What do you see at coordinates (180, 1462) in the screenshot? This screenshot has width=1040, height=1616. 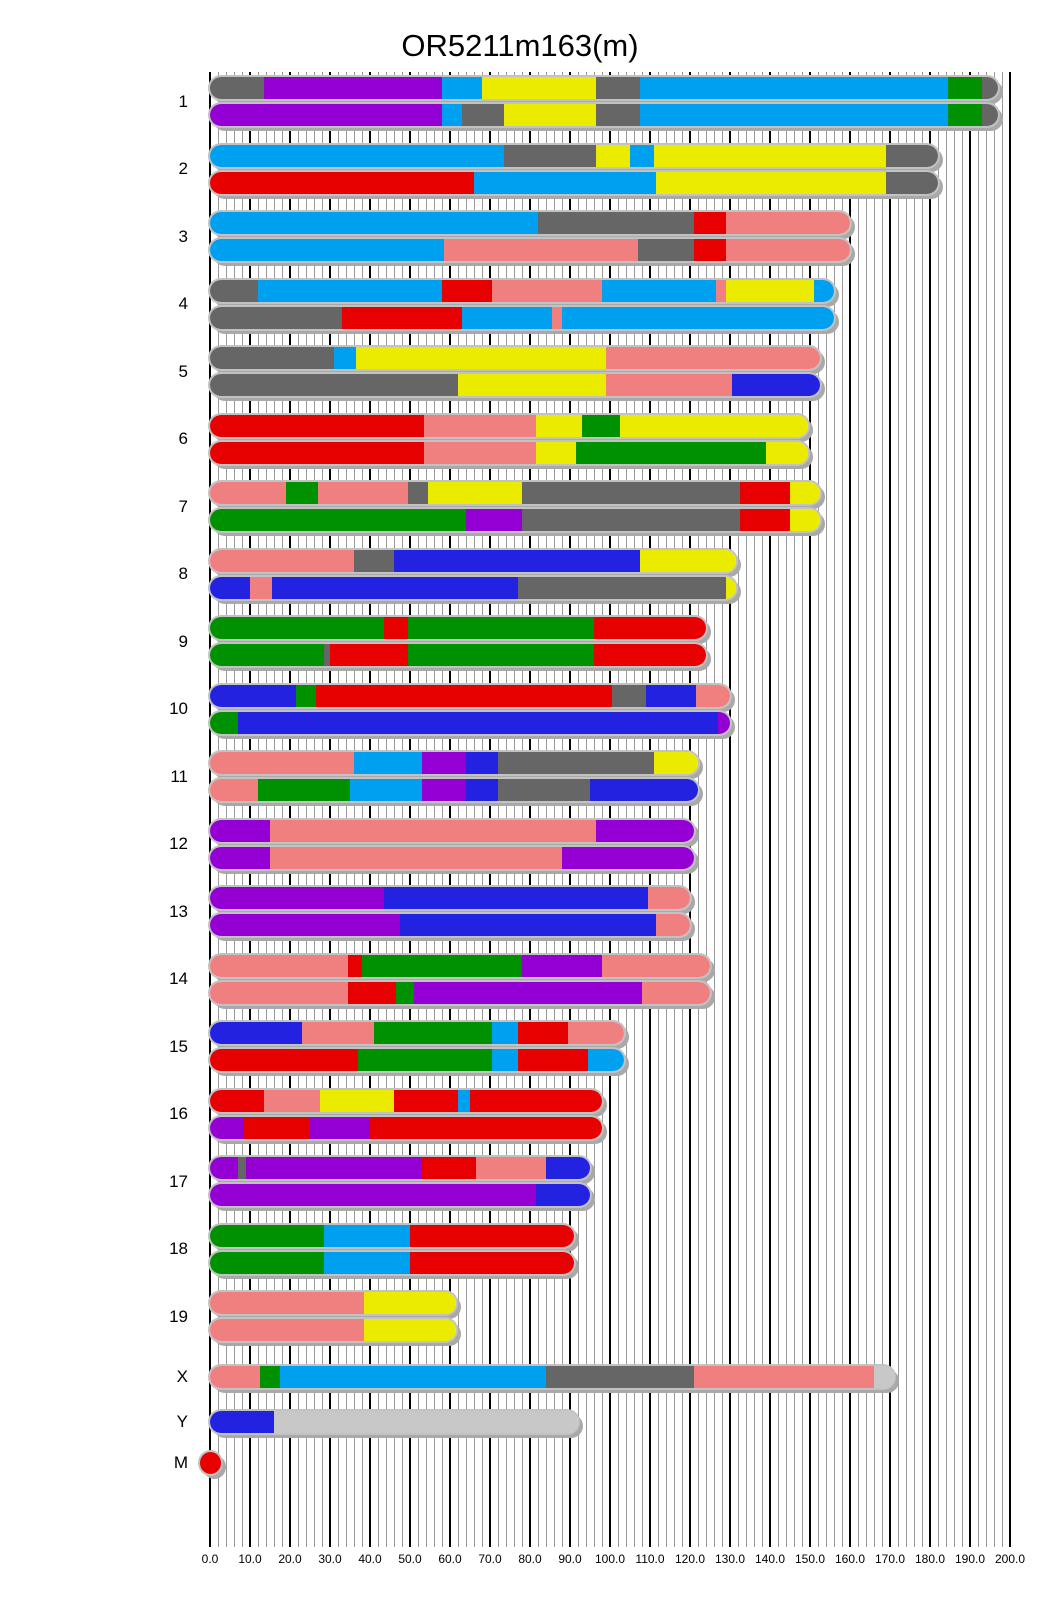 I see `chromosome-label-M: M` at bounding box center [180, 1462].